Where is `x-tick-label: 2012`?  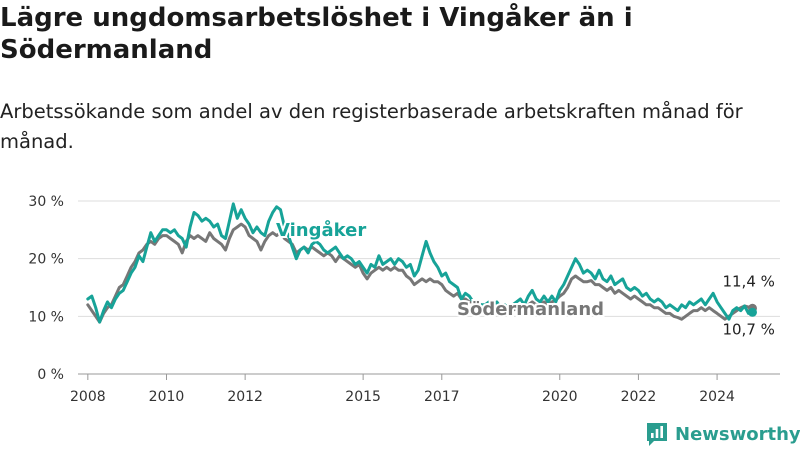
x-tick-label: 2012 is located at coordinates (245, 397).